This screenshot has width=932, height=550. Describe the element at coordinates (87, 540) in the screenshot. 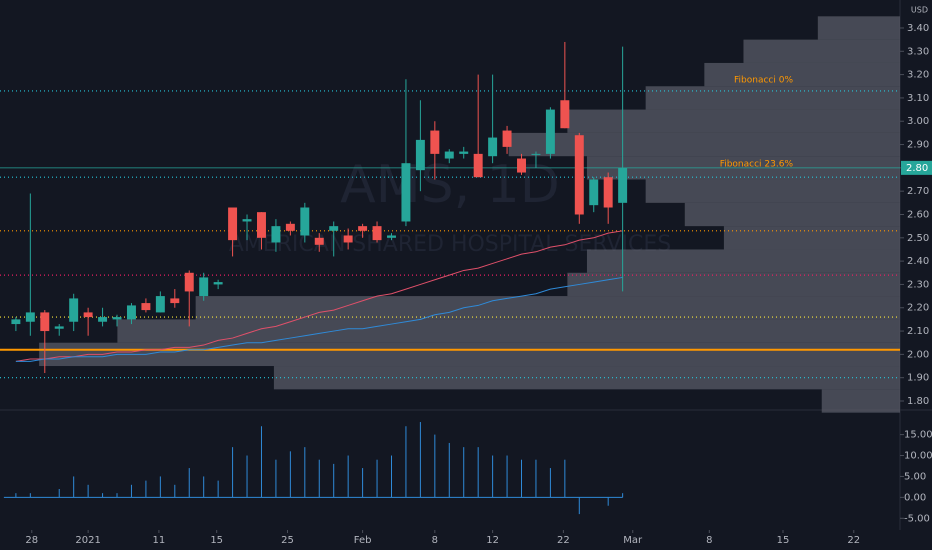

I see `x-tick-label: 2021` at that location.